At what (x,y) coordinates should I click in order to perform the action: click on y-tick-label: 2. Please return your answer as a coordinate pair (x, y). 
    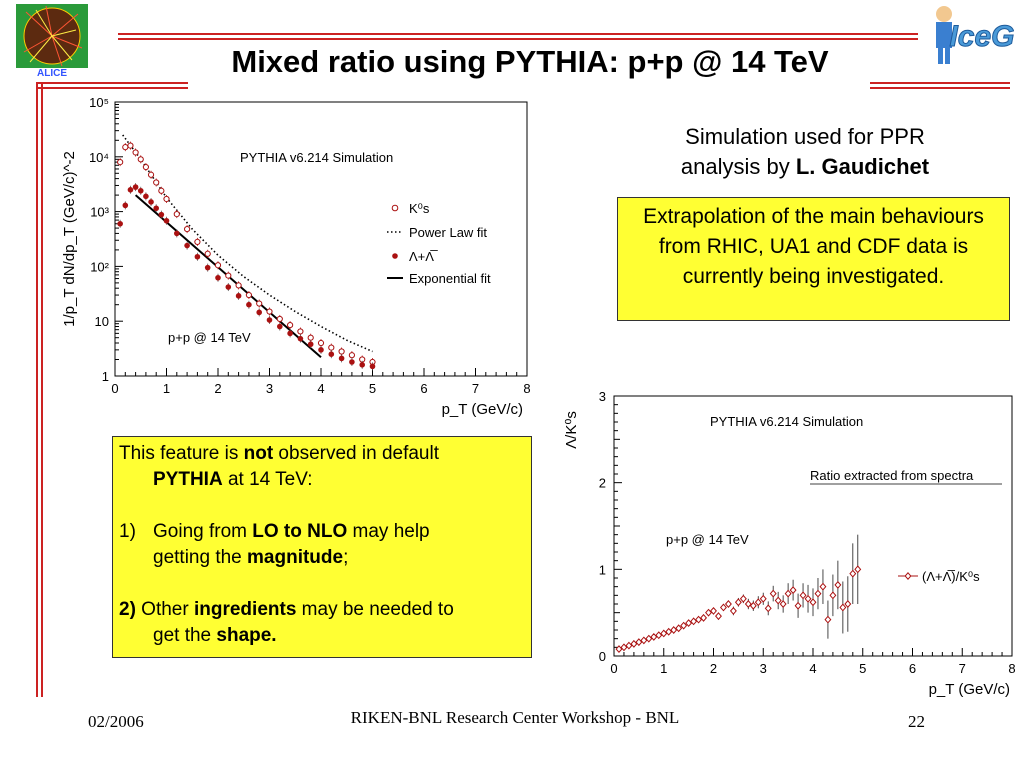
    Looking at the image, I should click on (602, 483).